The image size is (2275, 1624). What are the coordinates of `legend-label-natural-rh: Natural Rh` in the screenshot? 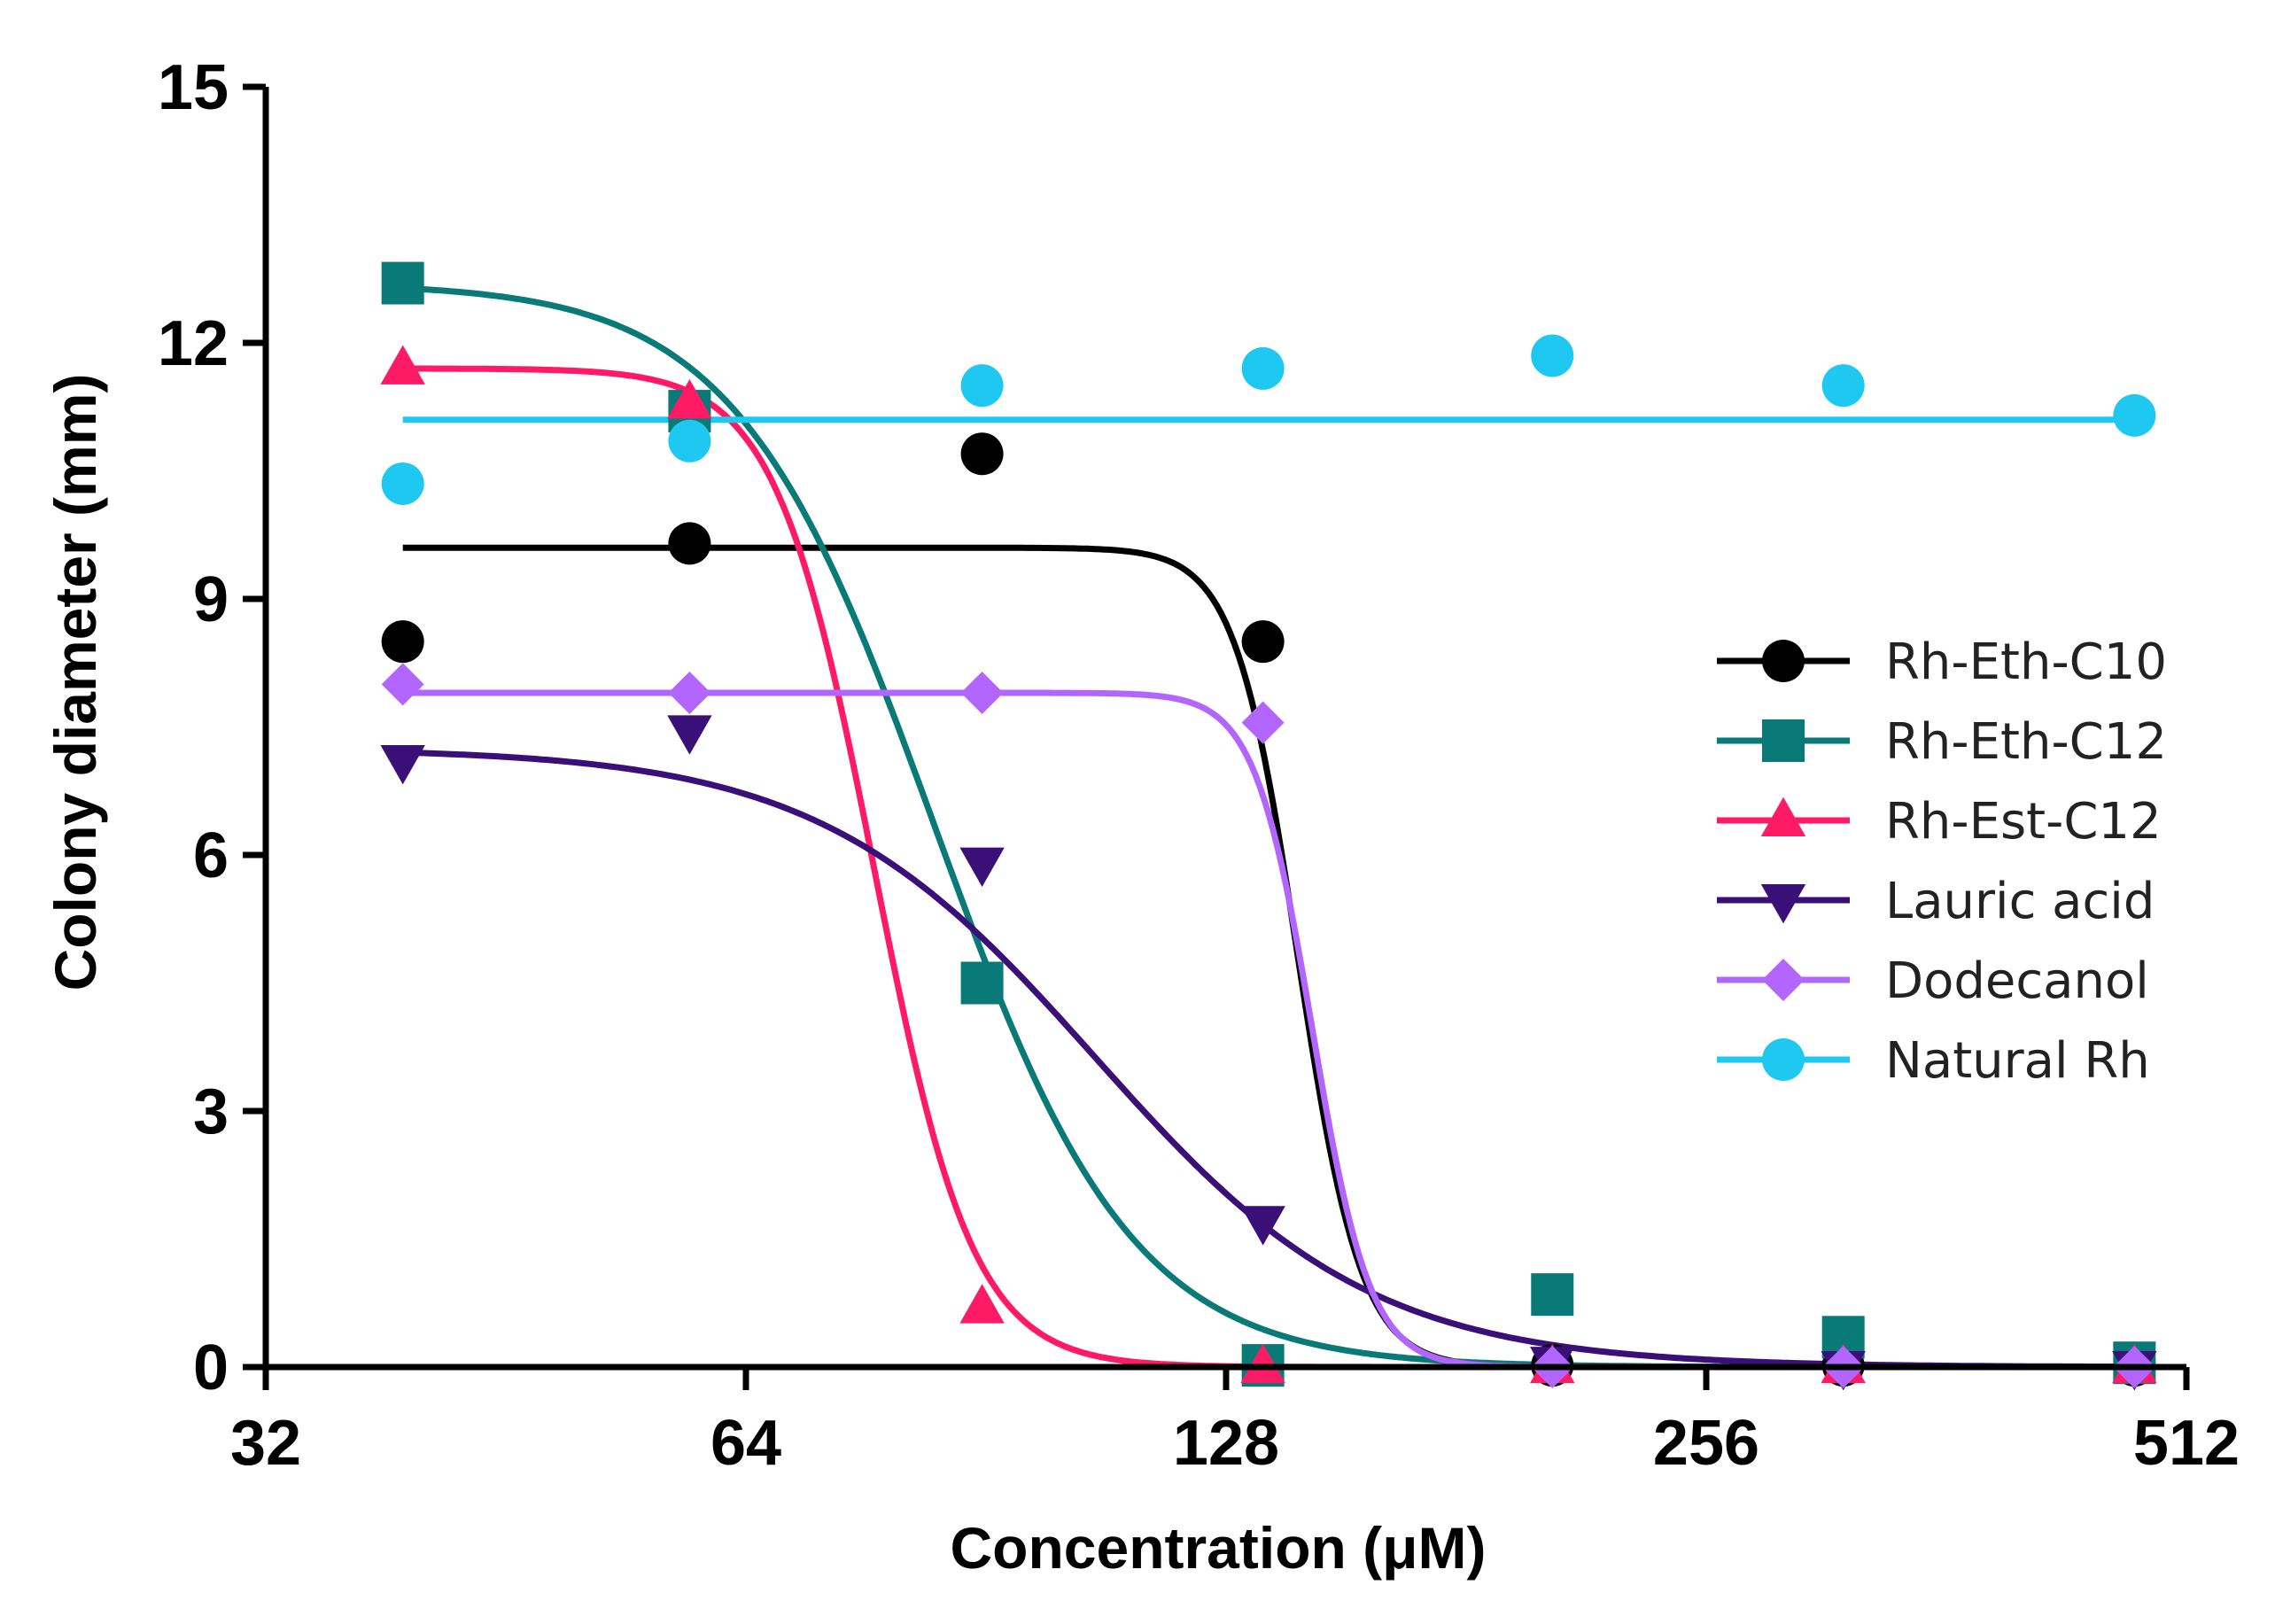 It's located at (2017, 1061).